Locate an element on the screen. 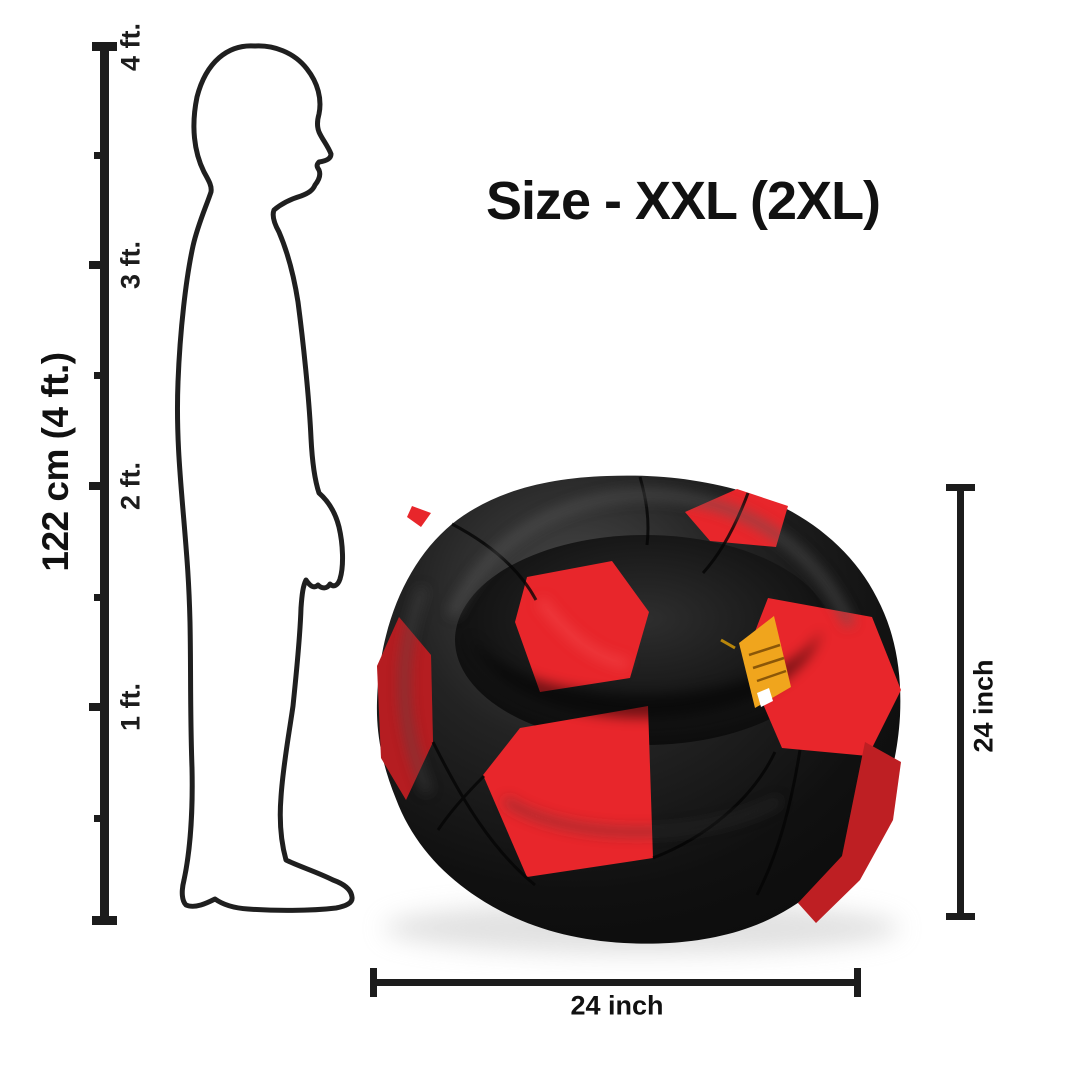 This screenshot has width=1080, height=1080. brand-tag is located at coordinates (755, 662).